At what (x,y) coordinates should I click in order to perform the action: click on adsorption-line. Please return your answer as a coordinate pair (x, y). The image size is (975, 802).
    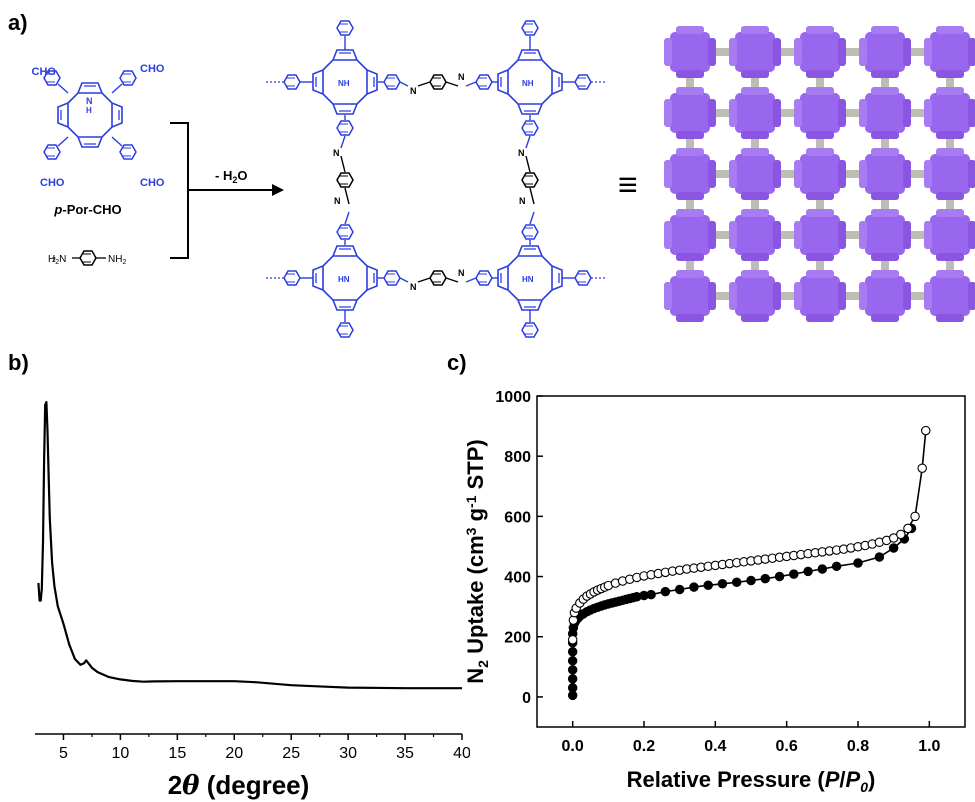
    Looking at the image, I should click on (742, 611).